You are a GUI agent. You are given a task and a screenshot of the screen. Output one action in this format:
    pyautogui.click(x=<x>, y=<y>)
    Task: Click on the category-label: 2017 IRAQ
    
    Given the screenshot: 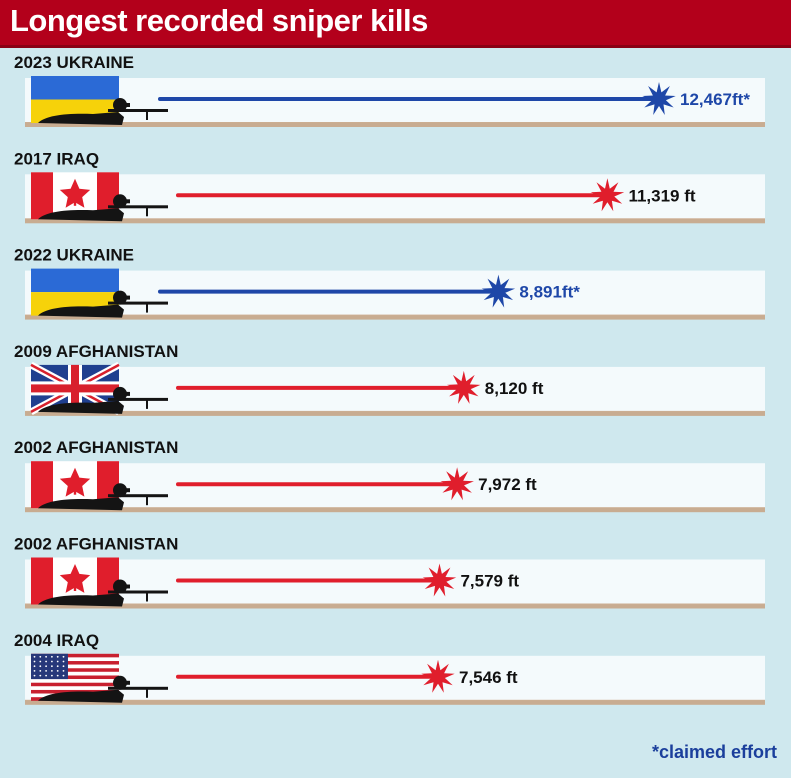 What is the action you would take?
    pyautogui.click(x=56, y=158)
    